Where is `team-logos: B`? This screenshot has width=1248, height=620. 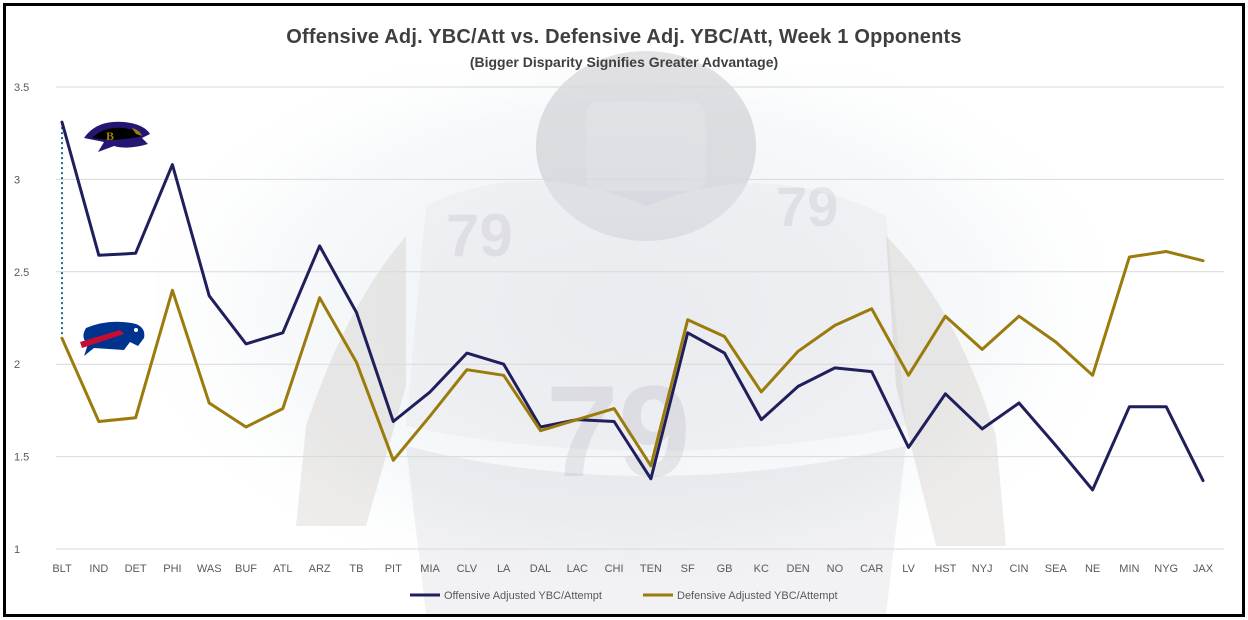 team-logos: B is located at coordinates (115, 238).